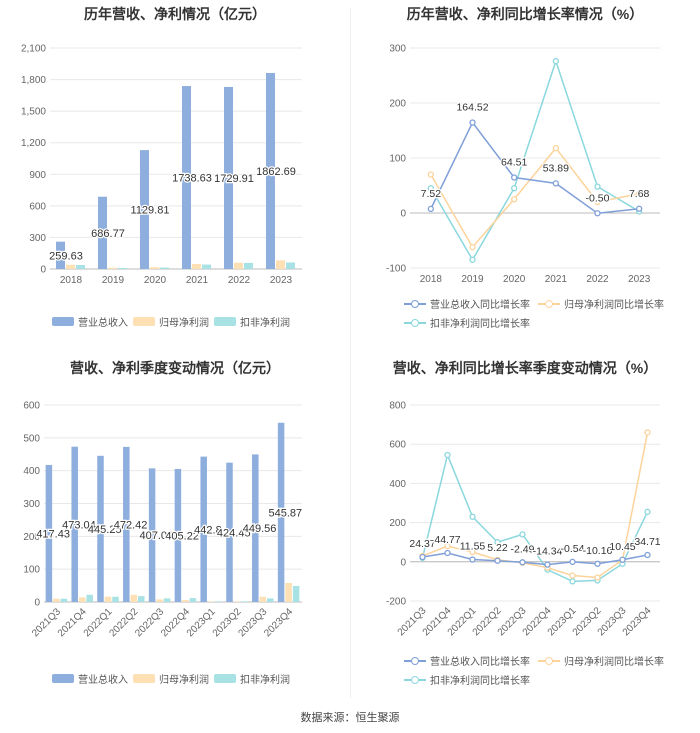 This screenshot has height=733, width=700. What do you see at coordinates (131, 525) in the screenshot?
I see `data-label: 472.42` at bounding box center [131, 525].